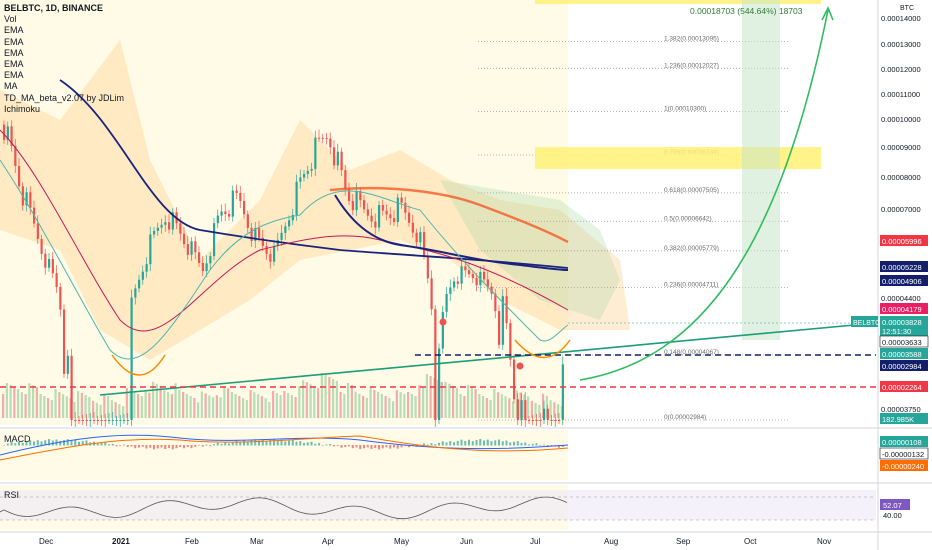 The height and width of the screenshot is (550, 932). What do you see at coordinates (11, 86) in the screenshot?
I see `legend-indicator: MA` at bounding box center [11, 86].